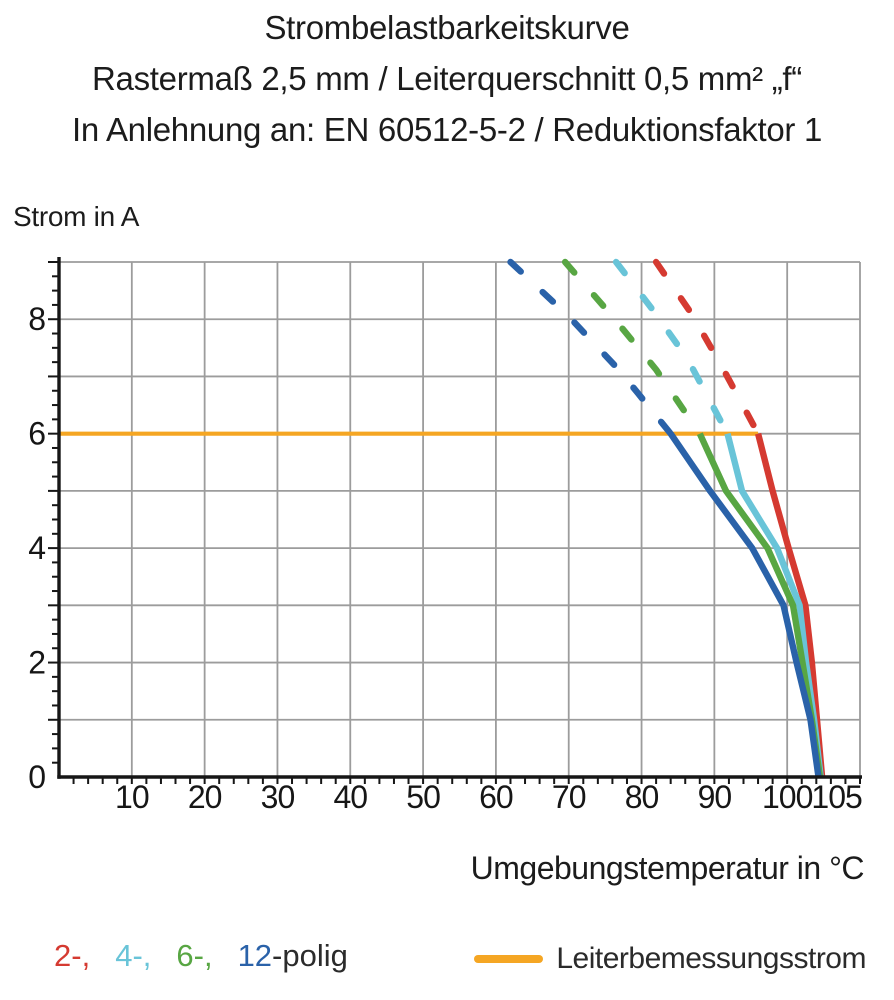 The width and height of the screenshot is (894, 1000). I want to click on x-tick-label-60: 60, so click(496, 797).